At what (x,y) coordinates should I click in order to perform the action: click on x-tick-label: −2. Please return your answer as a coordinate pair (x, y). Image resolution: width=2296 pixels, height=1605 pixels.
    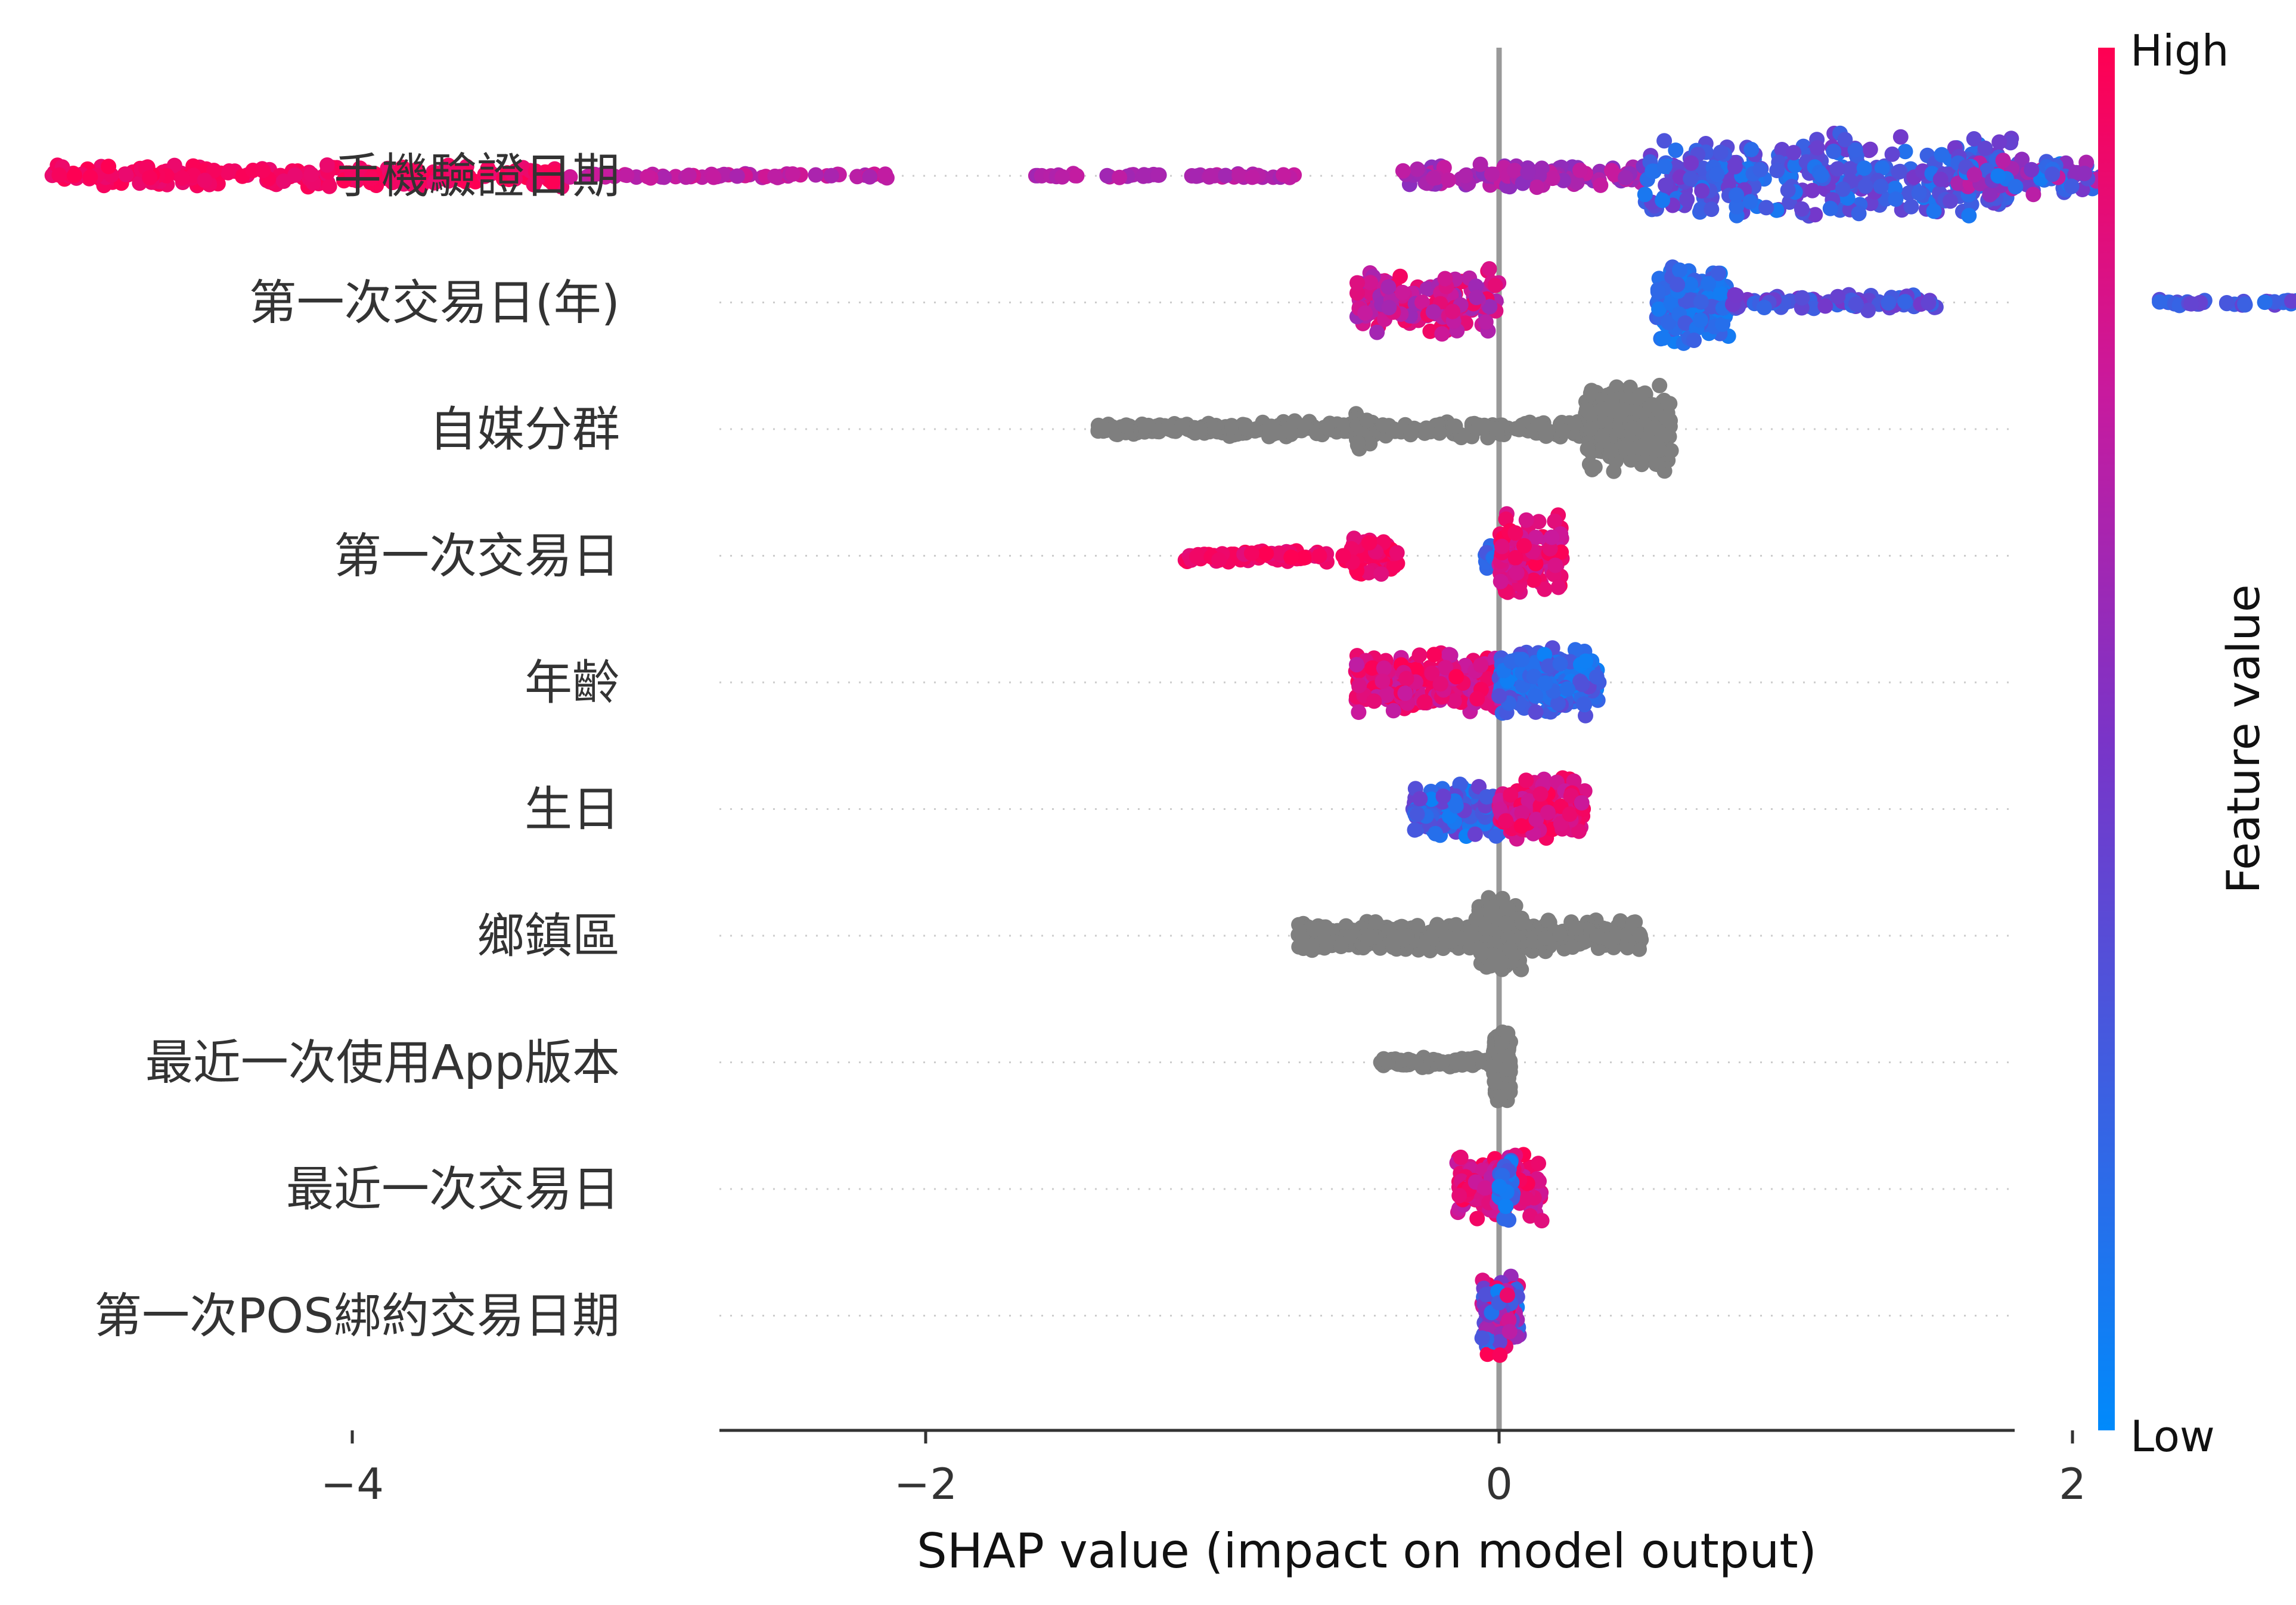
    Looking at the image, I should click on (926, 1484).